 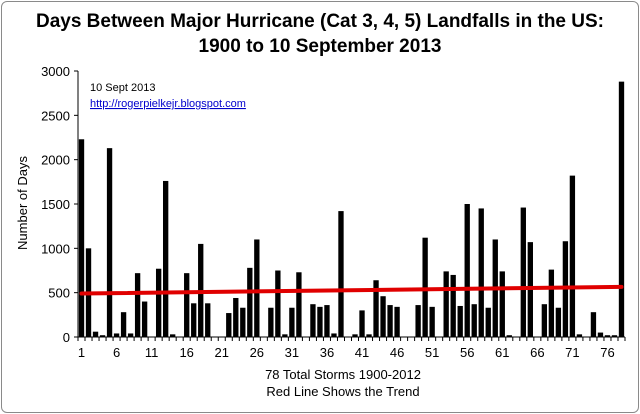 What do you see at coordinates (362, 352) in the screenshot?
I see `x-tick-label: 41` at bounding box center [362, 352].